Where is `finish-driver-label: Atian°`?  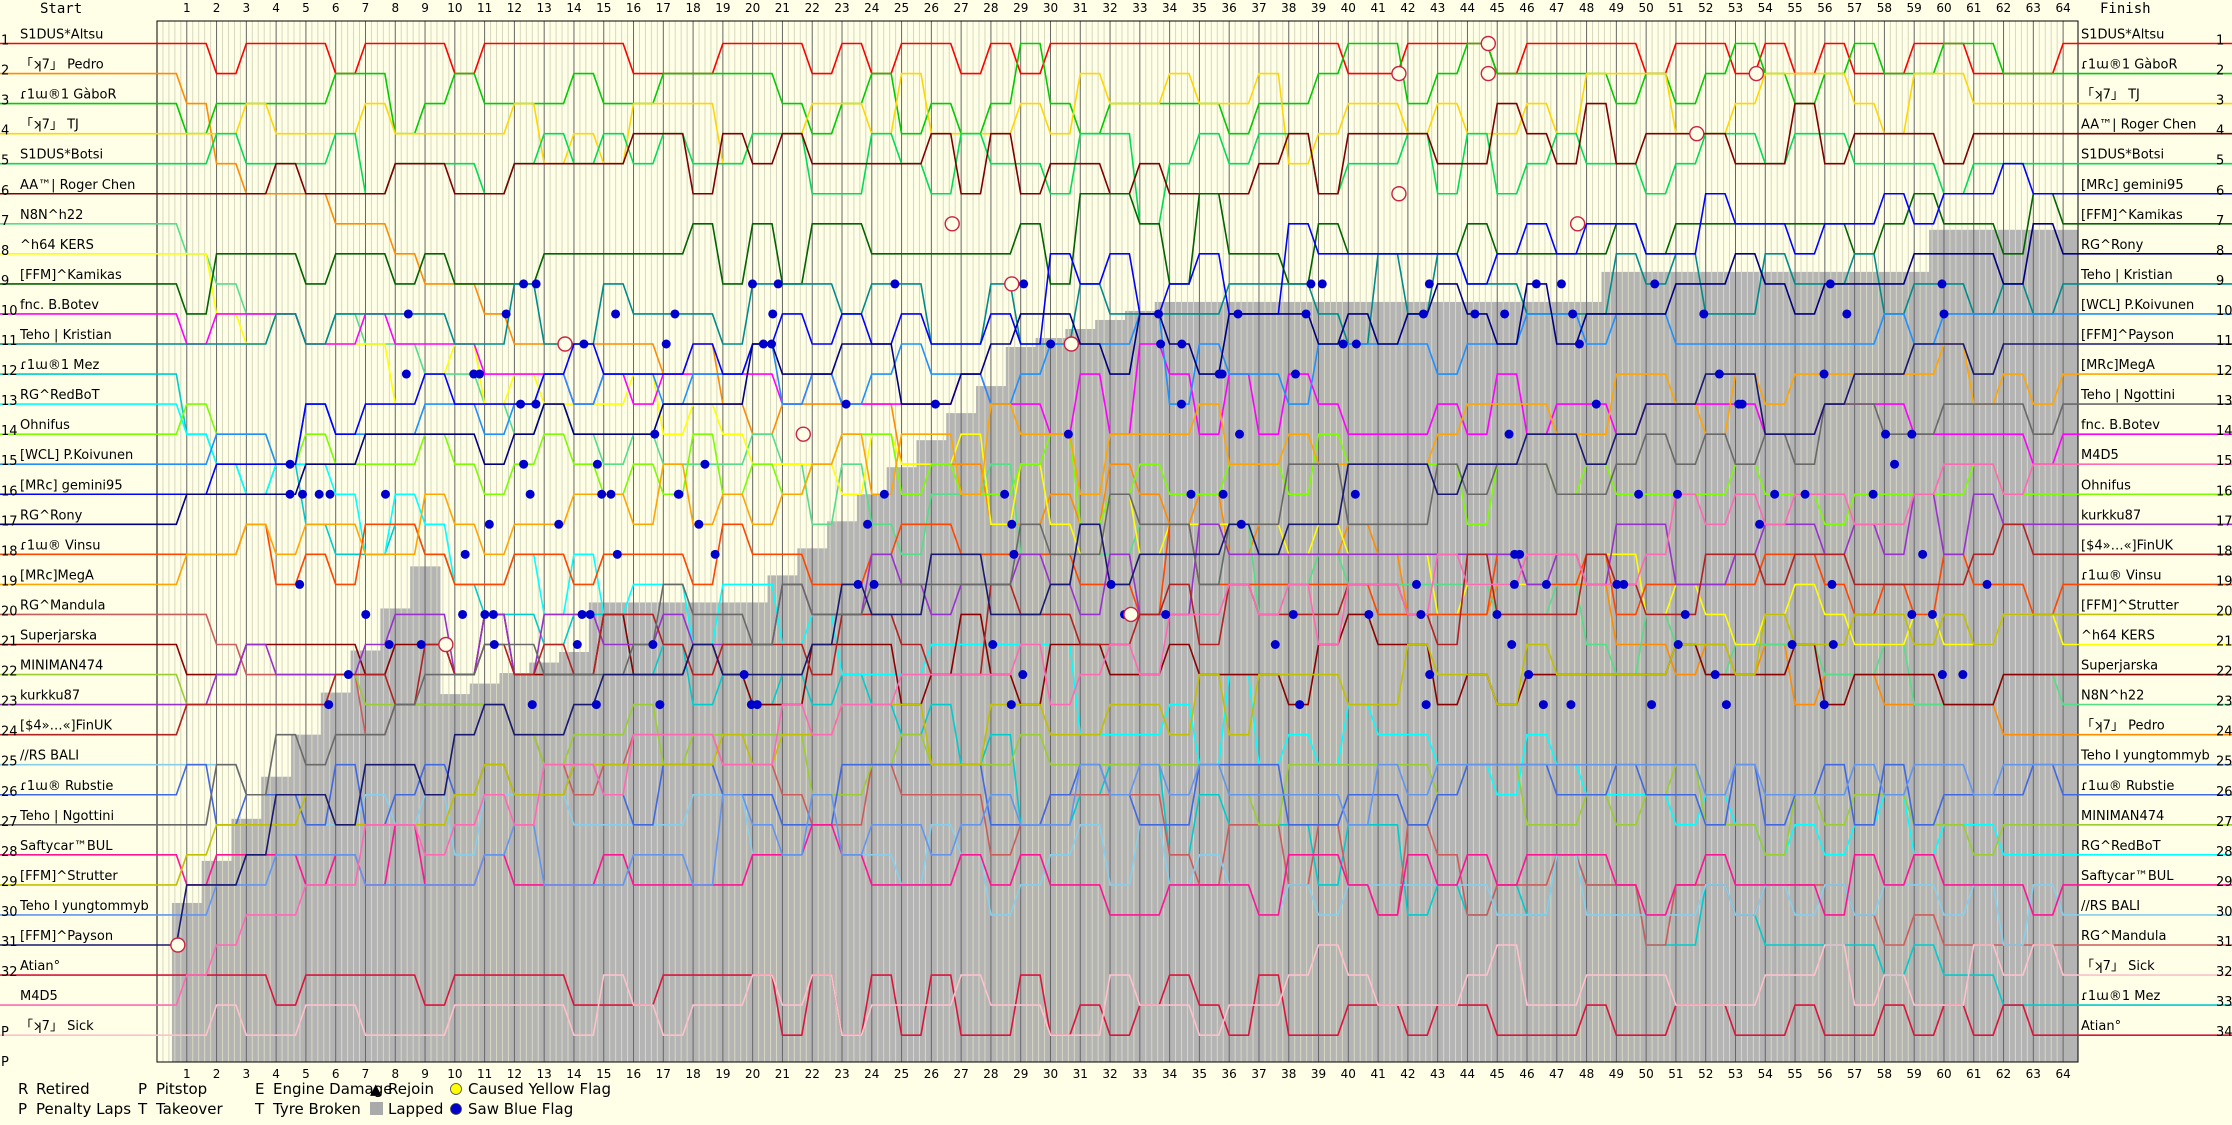
finish-driver-label: Atian° is located at coordinates (2101, 1026).